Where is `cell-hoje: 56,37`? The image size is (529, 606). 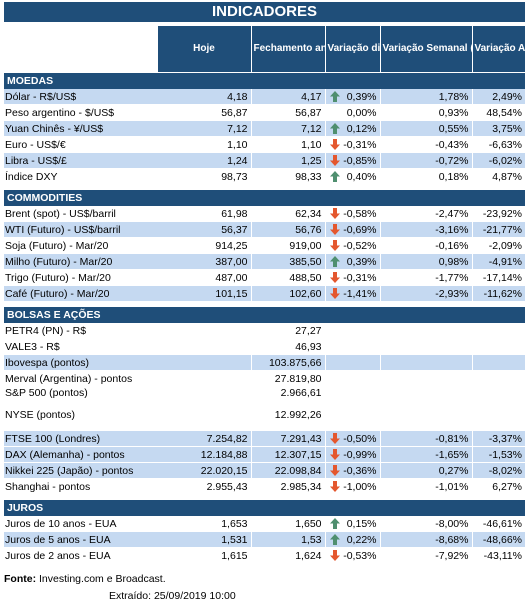 cell-hoje: 56,37 is located at coordinates (204, 229).